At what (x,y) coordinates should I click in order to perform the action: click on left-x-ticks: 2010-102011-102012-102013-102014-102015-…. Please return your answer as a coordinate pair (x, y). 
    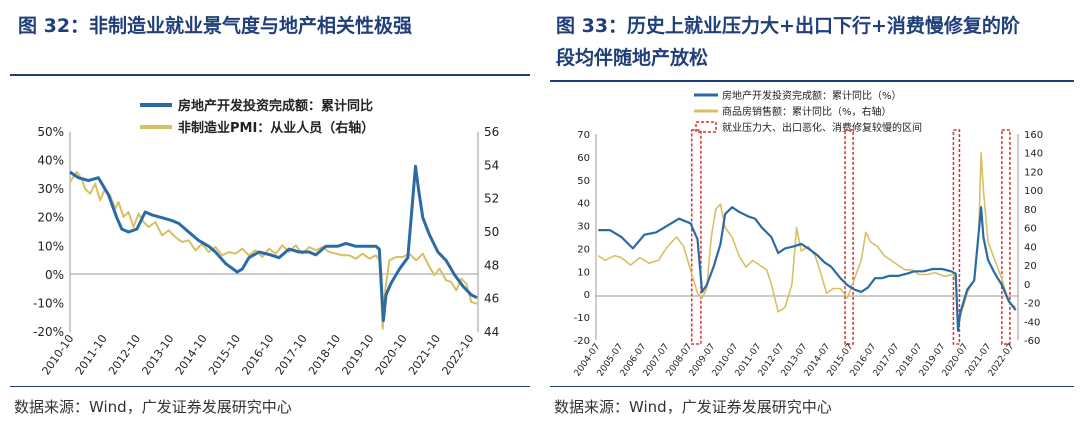
    Looking at the image, I should click on (257, 354).